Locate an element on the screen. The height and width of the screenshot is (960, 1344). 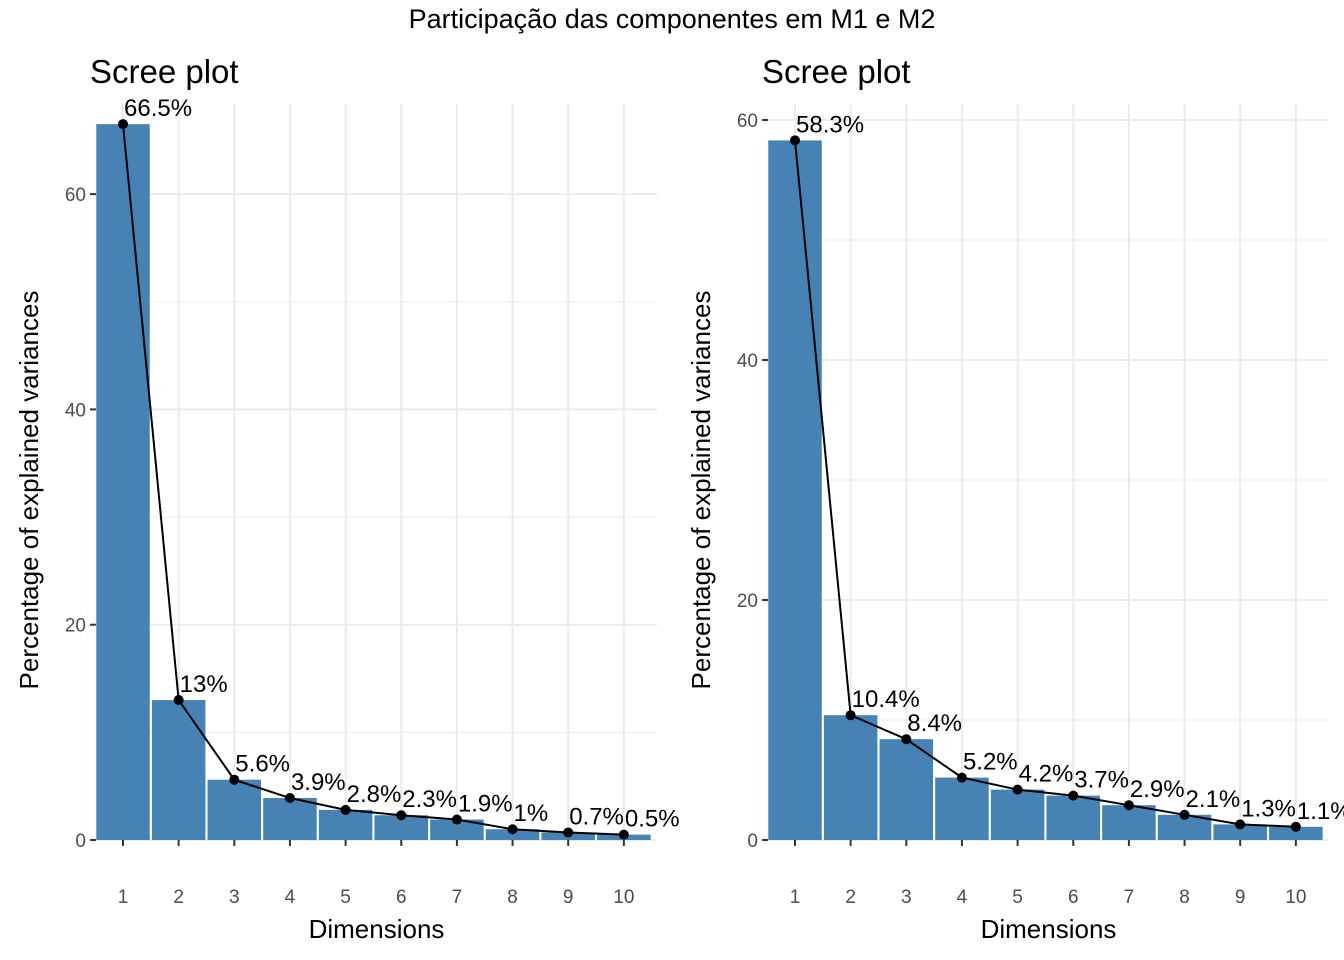
data-label-7: 2.9% is located at coordinates (1157, 789).